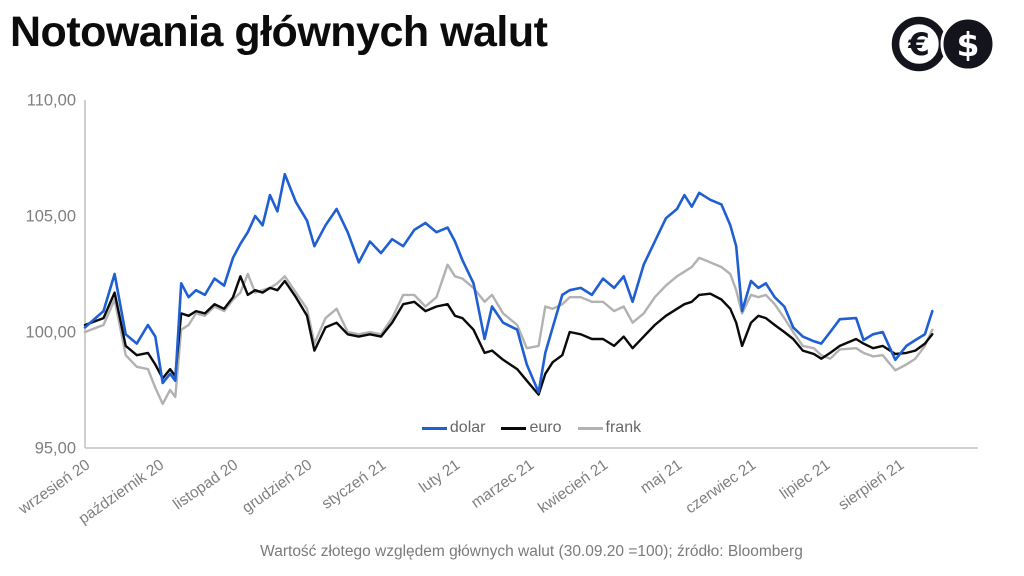  Describe the element at coordinates (467, 427) in the screenshot. I see `legend-label-dolar: dolar` at that location.